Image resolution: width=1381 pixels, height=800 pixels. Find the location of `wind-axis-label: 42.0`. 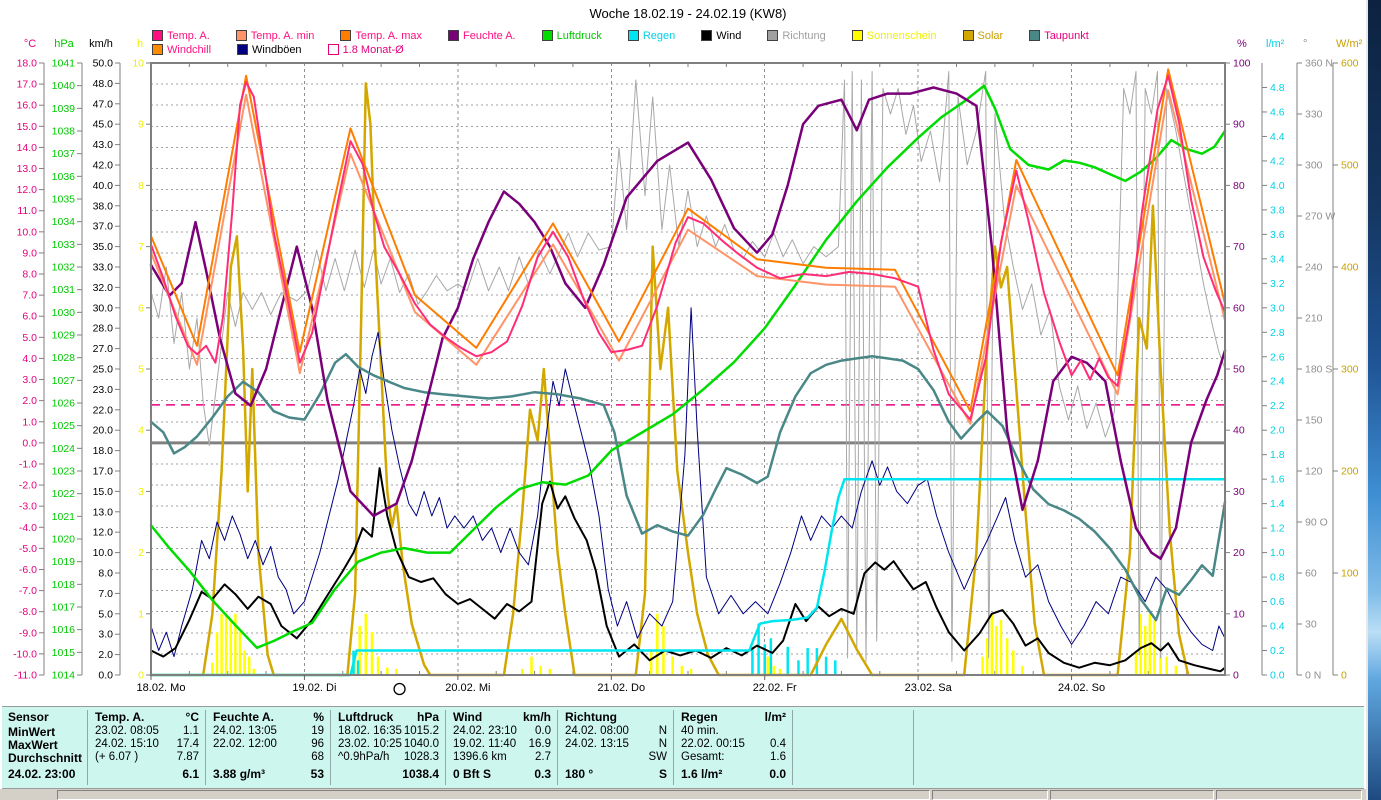

wind-axis-label: 42.0 is located at coordinates (103, 166).